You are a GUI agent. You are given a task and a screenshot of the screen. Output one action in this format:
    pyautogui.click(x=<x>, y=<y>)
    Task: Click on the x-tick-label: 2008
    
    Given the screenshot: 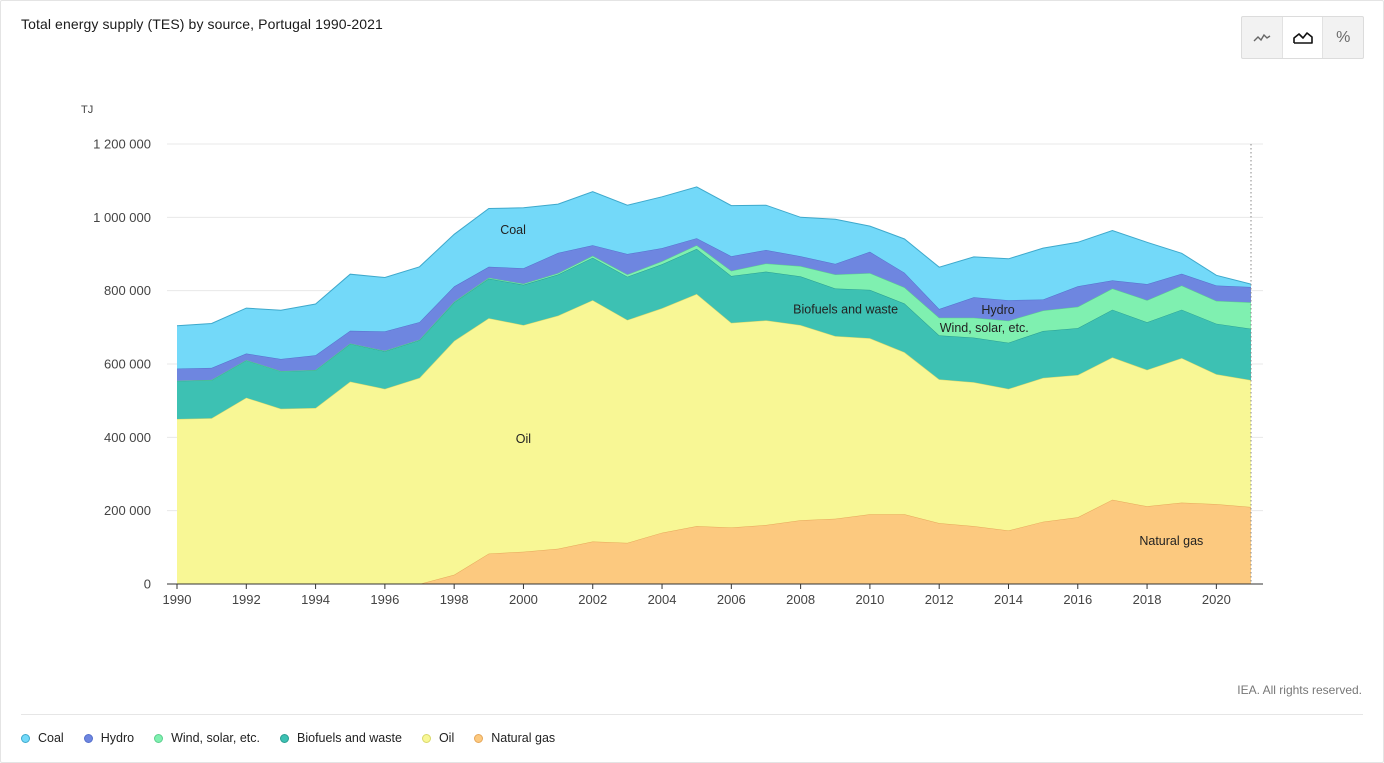 What is the action you would take?
    pyautogui.click(x=800, y=599)
    